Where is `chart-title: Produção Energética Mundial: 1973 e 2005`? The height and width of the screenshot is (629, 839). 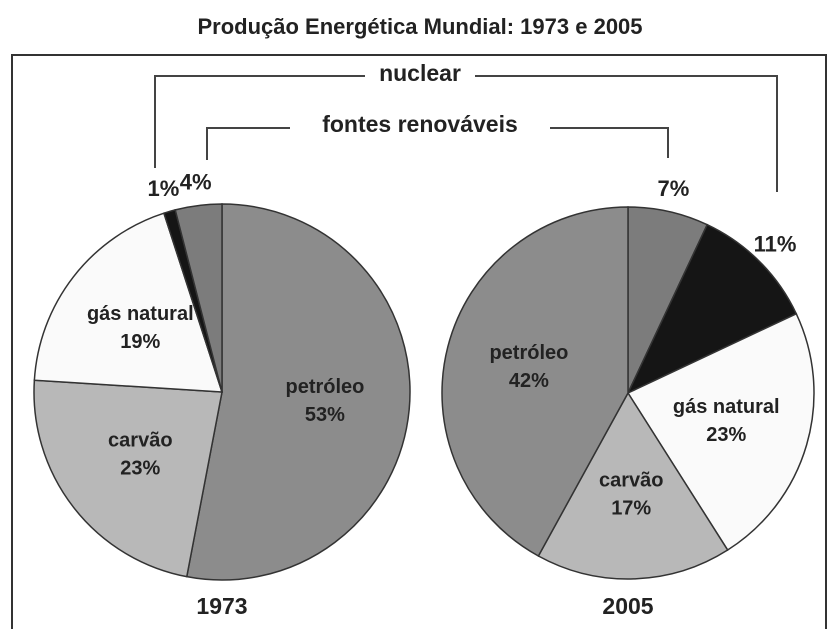
chart-title: Produção Energética Mundial: 1973 e 2005 is located at coordinates (419, 26).